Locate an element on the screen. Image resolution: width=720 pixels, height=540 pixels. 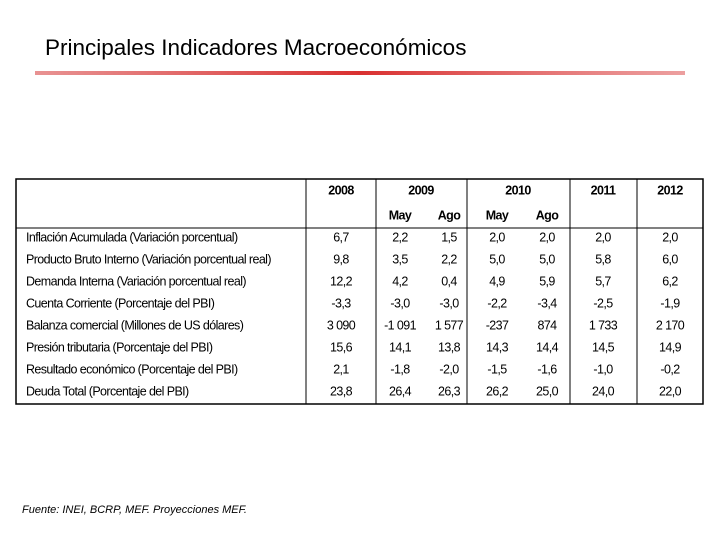
title-rule is located at coordinates (360, 73).